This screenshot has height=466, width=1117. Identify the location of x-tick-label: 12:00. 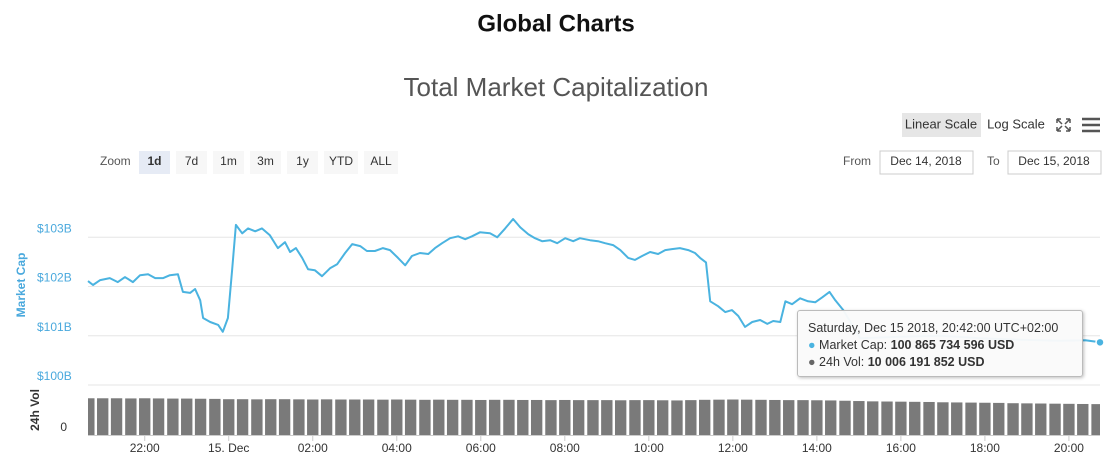
(733, 448).